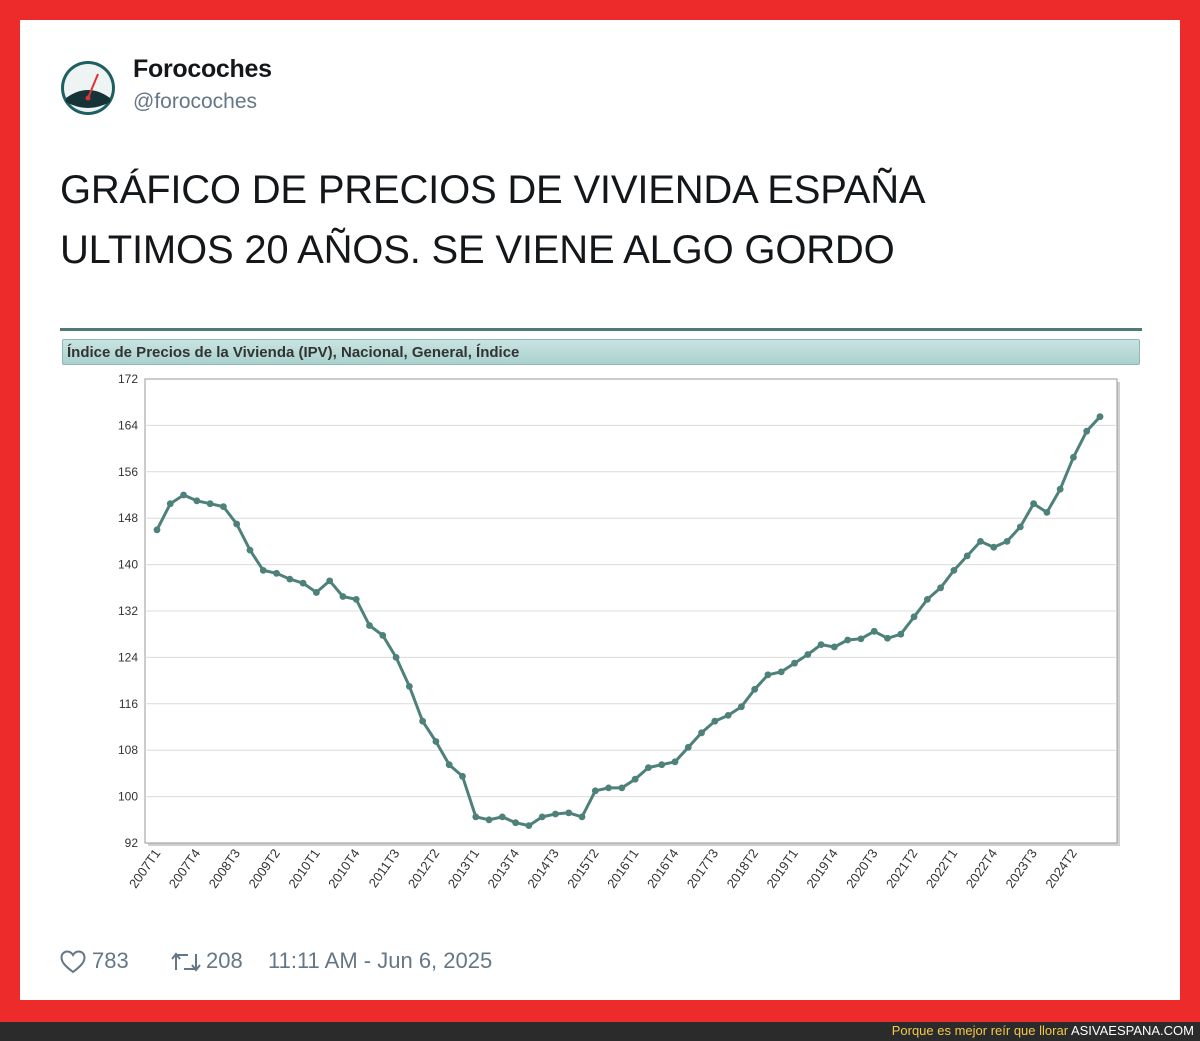 Image resolution: width=1200 pixels, height=1041 pixels. Describe the element at coordinates (264, 868) in the screenshot. I see `x-tick-label-3: 2009T2` at that location.